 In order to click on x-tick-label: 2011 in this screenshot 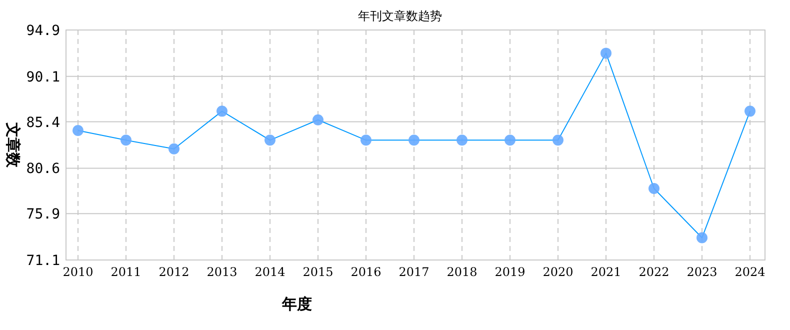, I will do `click(126, 272)`.